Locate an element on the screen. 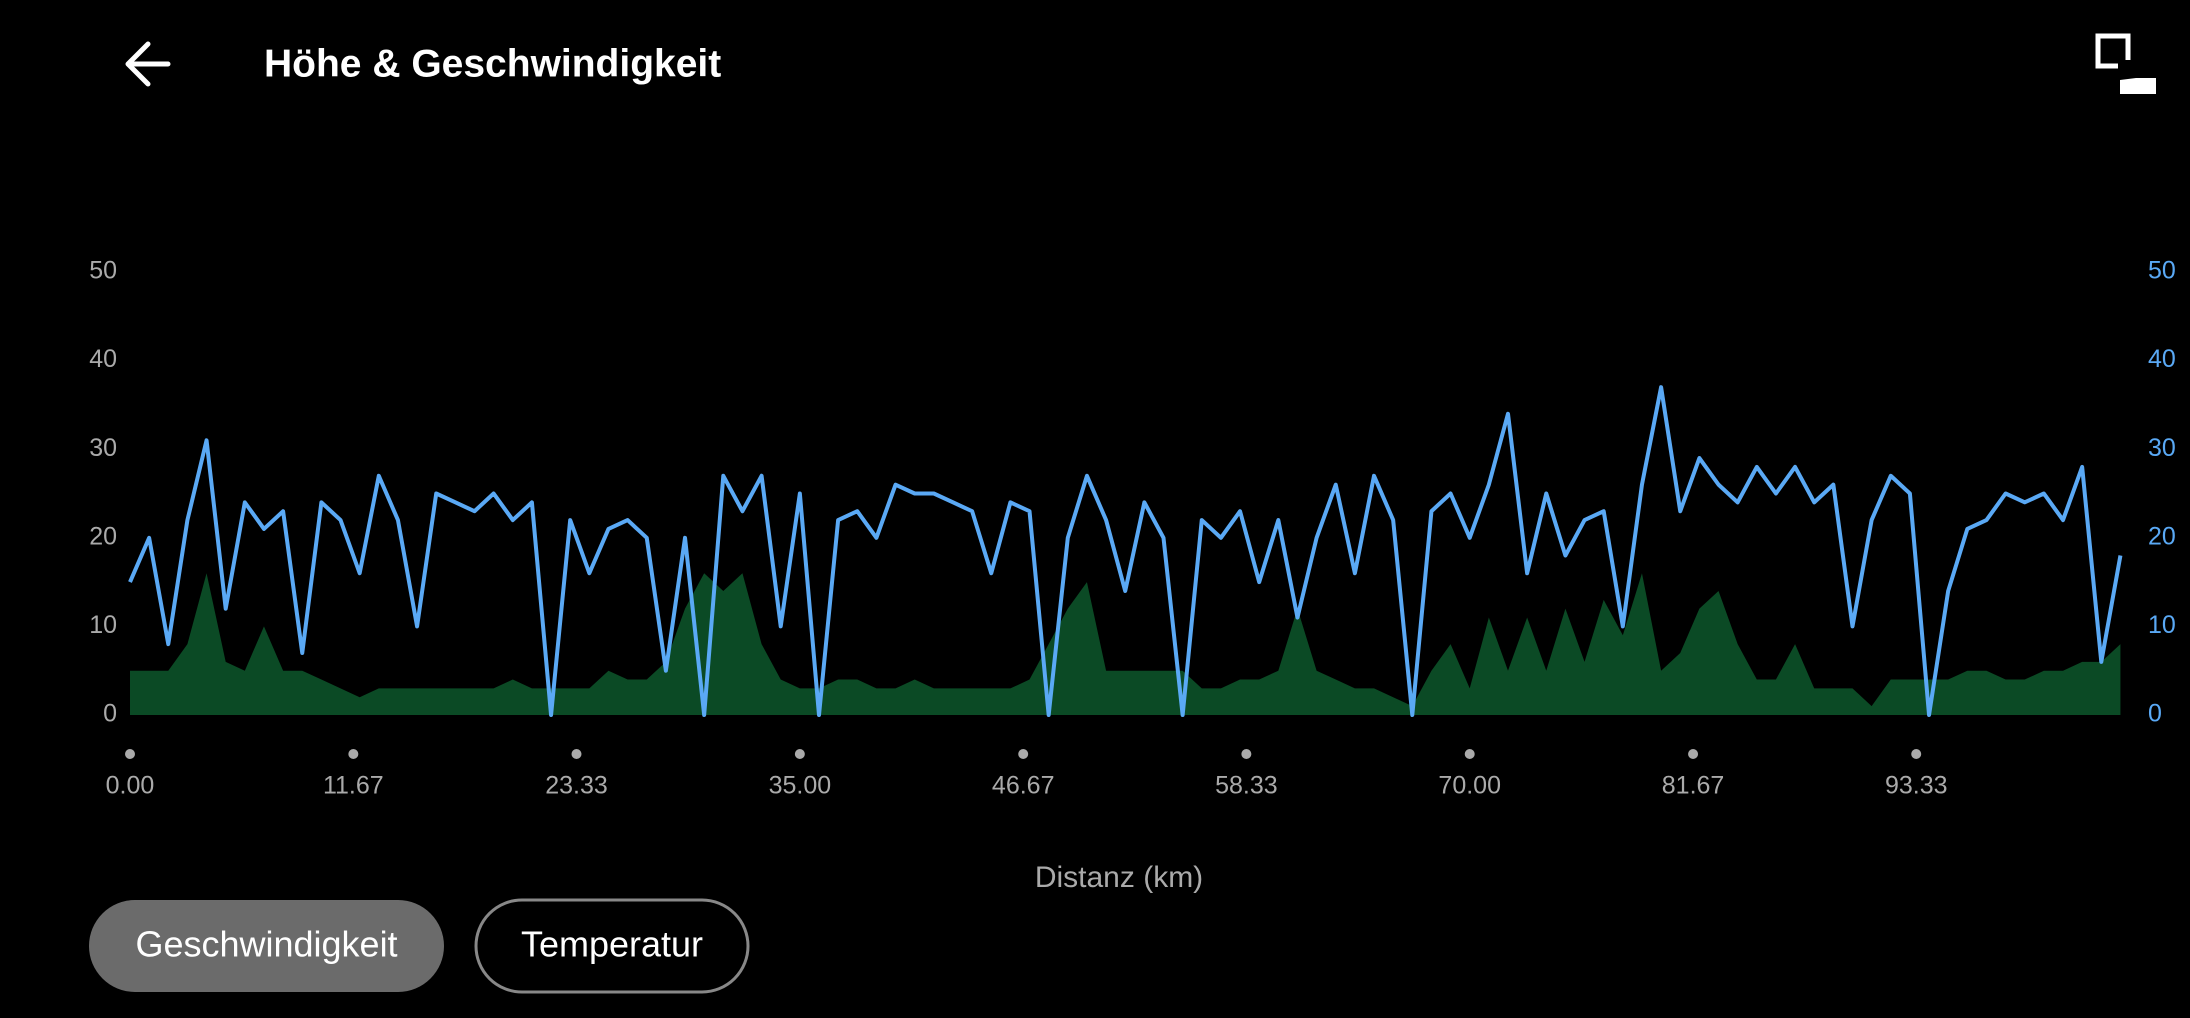 The height and width of the screenshot is (1018, 2190). tab-button-label: Geschwindigkeit is located at coordinates (266, 944).